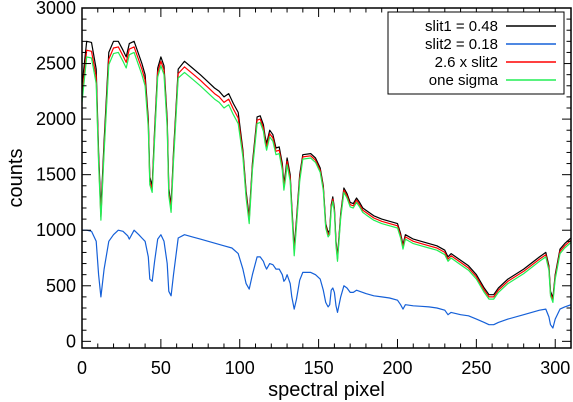  I want to click on x-tick-label: 250, so click(476, 368).